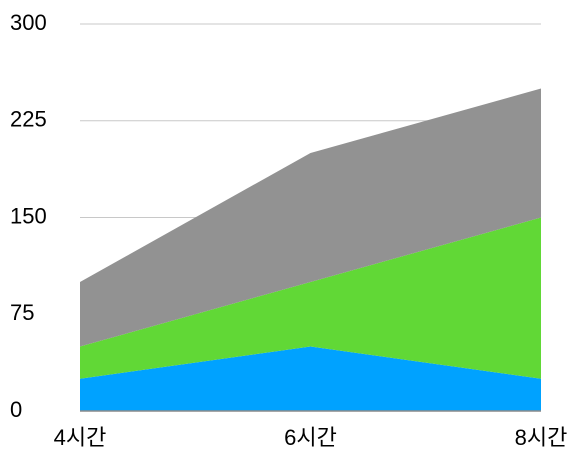 Image resolution: width=584 pixels, height=474 pixels. I want to click on x-tick-label: 6시간, so click(310, 437).